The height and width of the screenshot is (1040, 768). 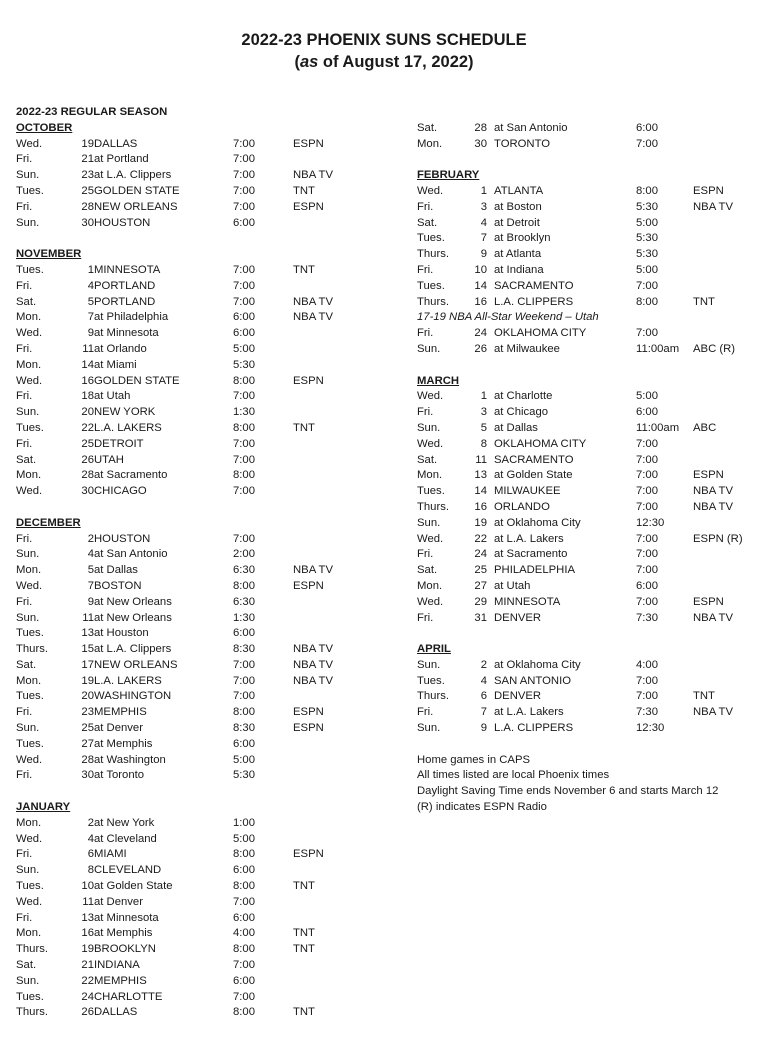 I want to click on game-opponent: at Utah, so click(x=112, y=396).